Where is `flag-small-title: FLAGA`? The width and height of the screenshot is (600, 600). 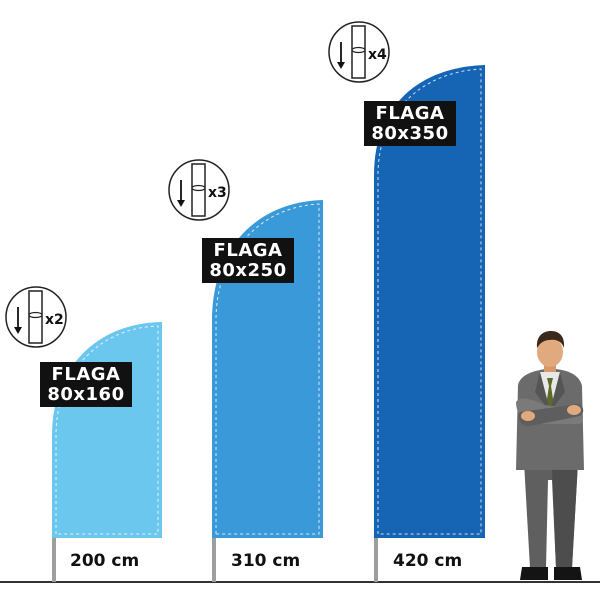
flag-small-title: FLAGA is located at coordinates (86, 374).